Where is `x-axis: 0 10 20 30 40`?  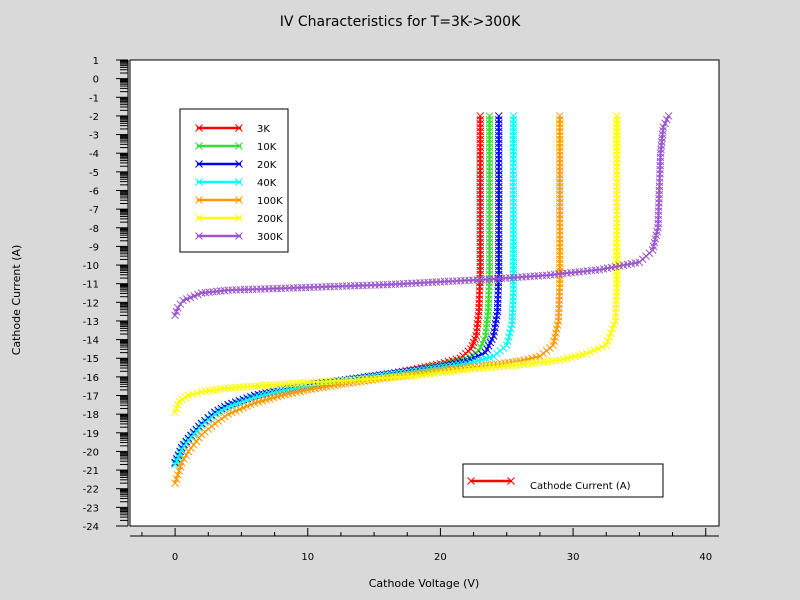
x-axis: 0 10 20 30 40 is located at coordinates (424, 545).